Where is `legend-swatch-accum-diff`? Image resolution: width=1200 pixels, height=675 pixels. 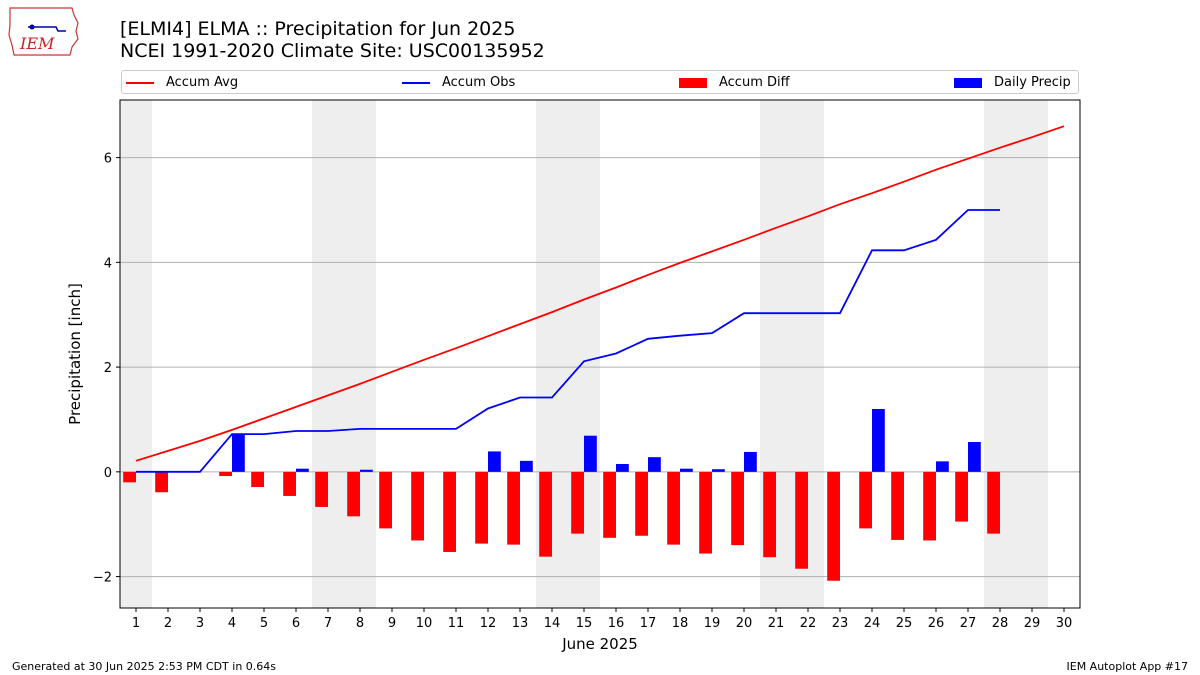
legend-swatch-accum-diff is located at coordinates (693, 82).